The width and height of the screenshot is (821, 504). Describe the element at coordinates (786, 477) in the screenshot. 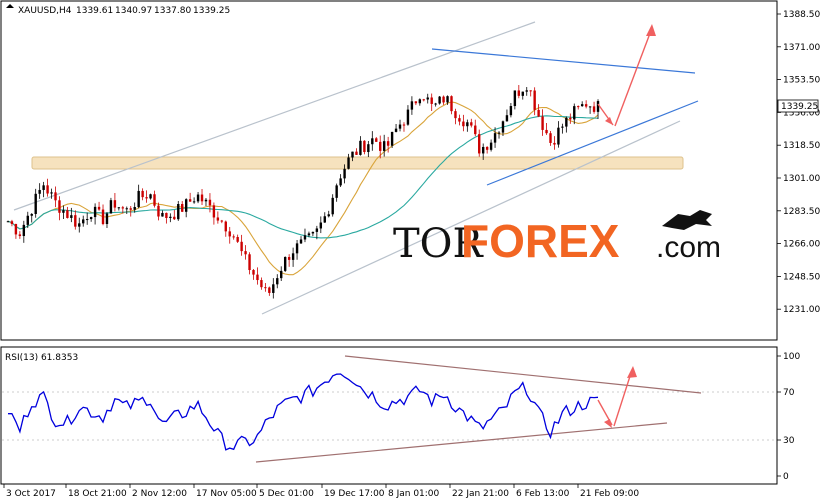

I see `rsi-tick-label: 0` at that location.